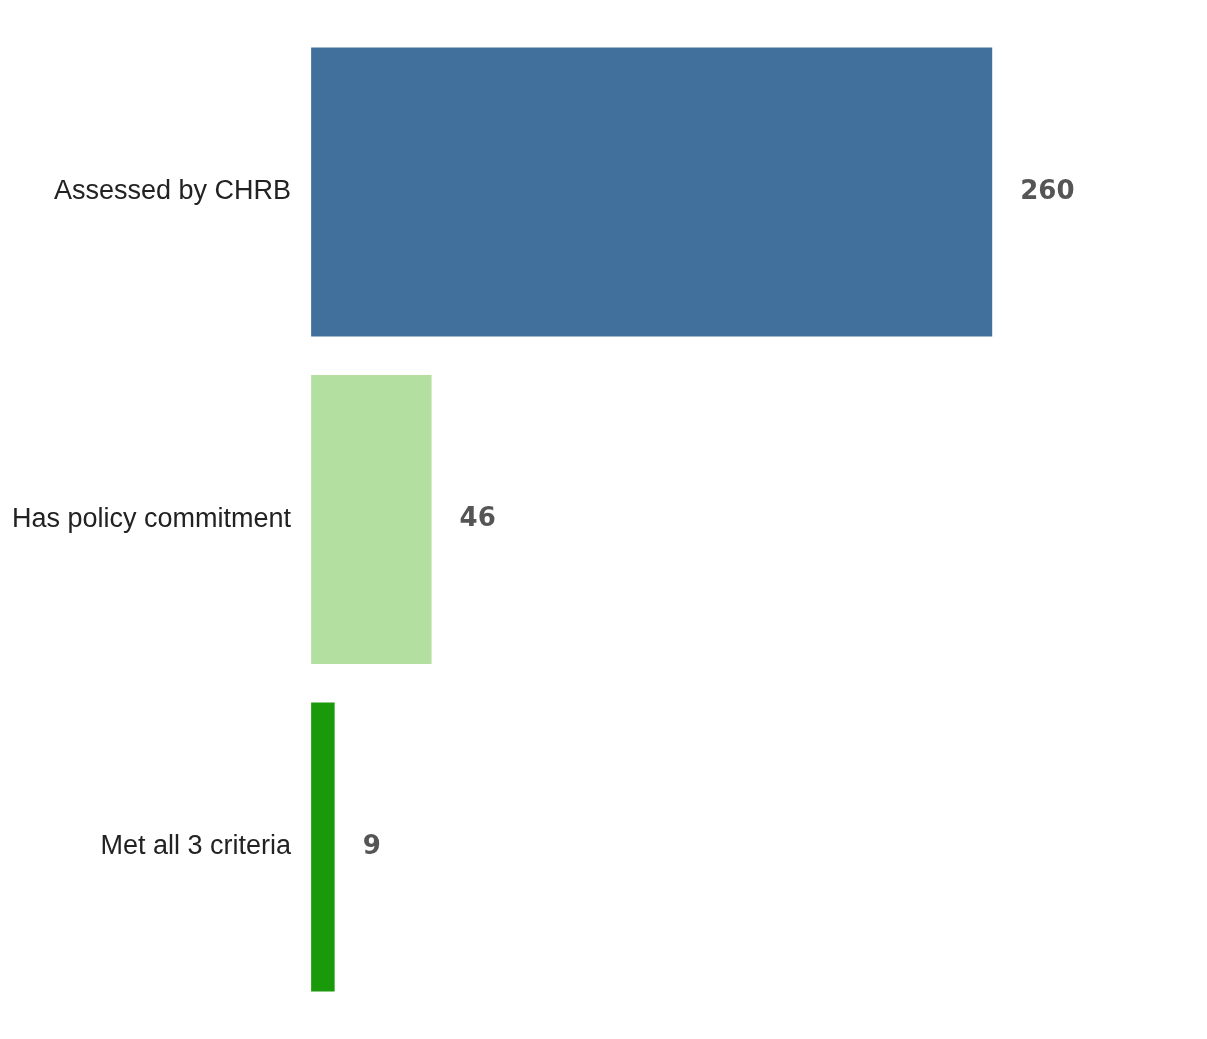 The height and width of the screenshot is (1039, 1207). What do you see at coordinates (196, 845) in the screenshot?
I see `y-tick-label: Met all 3 criteria` at bounding box center [196, 845].